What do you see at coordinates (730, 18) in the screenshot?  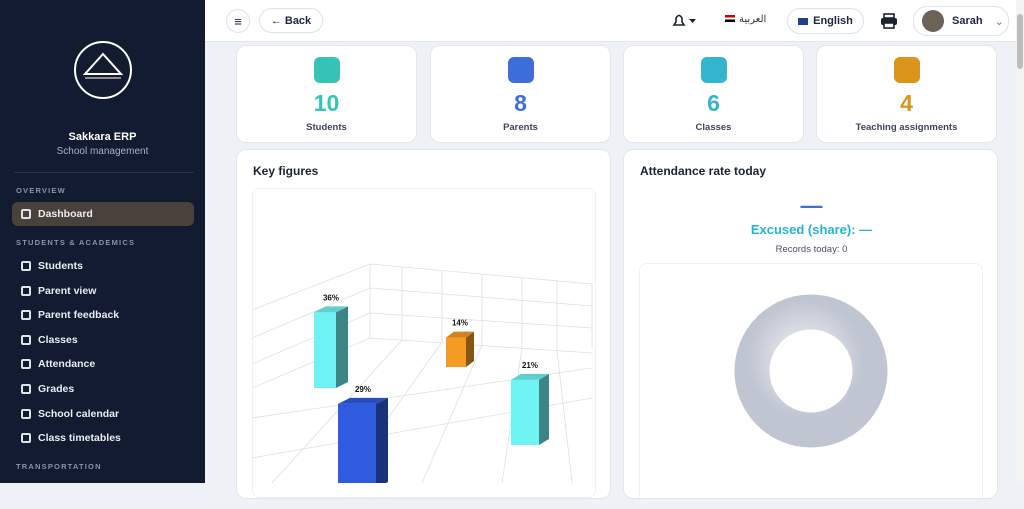 I see `flag-eg` at bounding box center [730, 18].